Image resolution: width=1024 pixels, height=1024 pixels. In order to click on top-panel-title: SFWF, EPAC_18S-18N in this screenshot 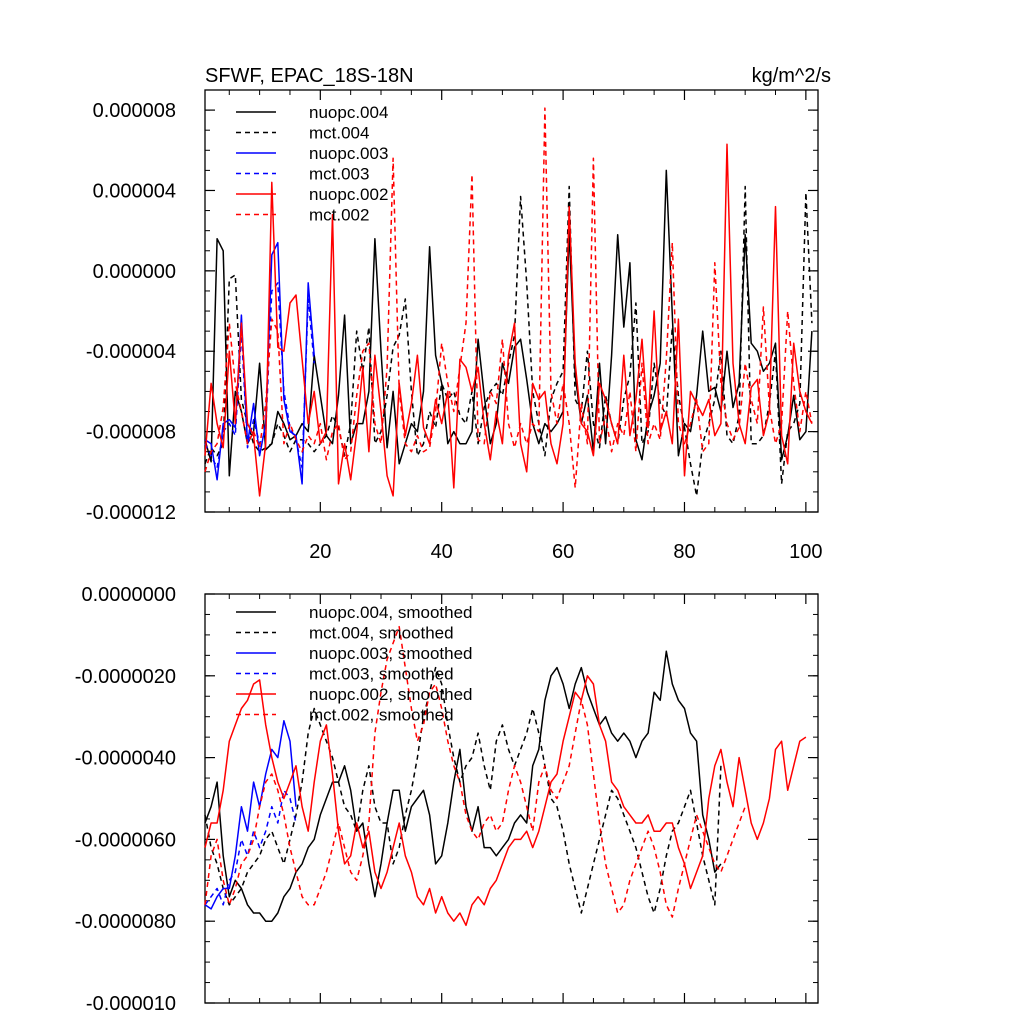, I will do `click(309, 76)`.